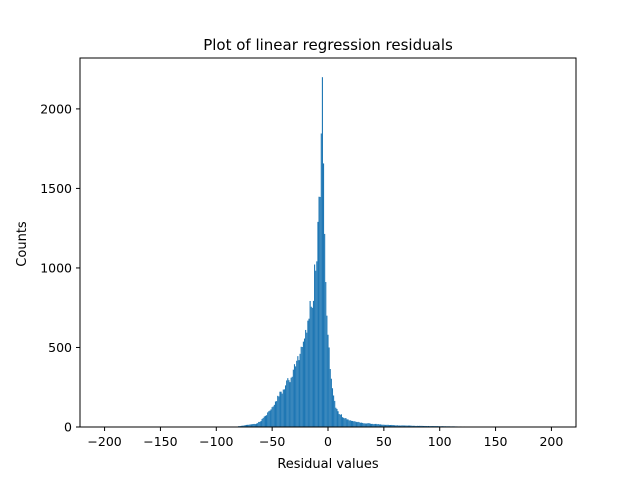 The width and height of the screenshot is (640, 485). Describe the element at coordinates (551, 441) in the screenshot. I see `x-tick-label: 200` at that location.